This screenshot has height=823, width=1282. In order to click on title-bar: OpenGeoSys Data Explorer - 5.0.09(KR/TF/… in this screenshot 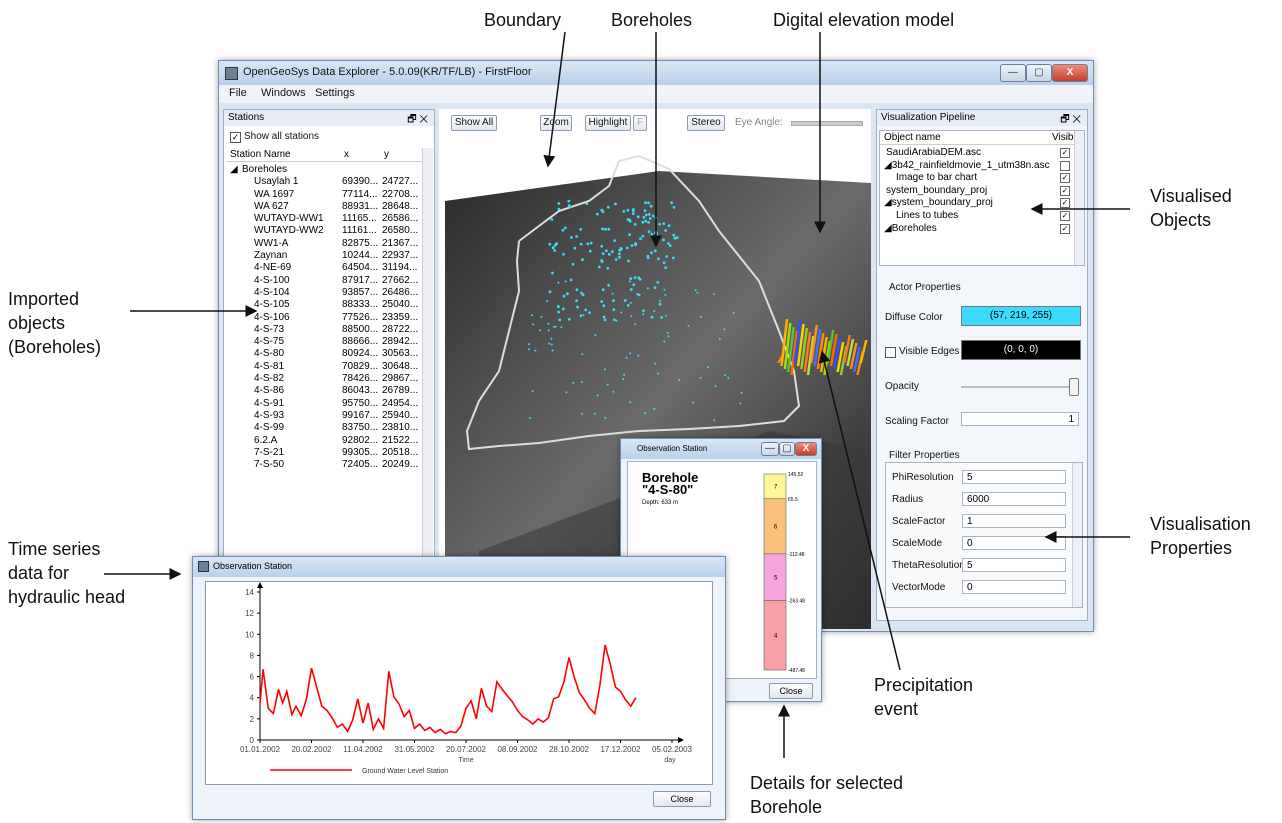, I will do `click(656, 73)`.